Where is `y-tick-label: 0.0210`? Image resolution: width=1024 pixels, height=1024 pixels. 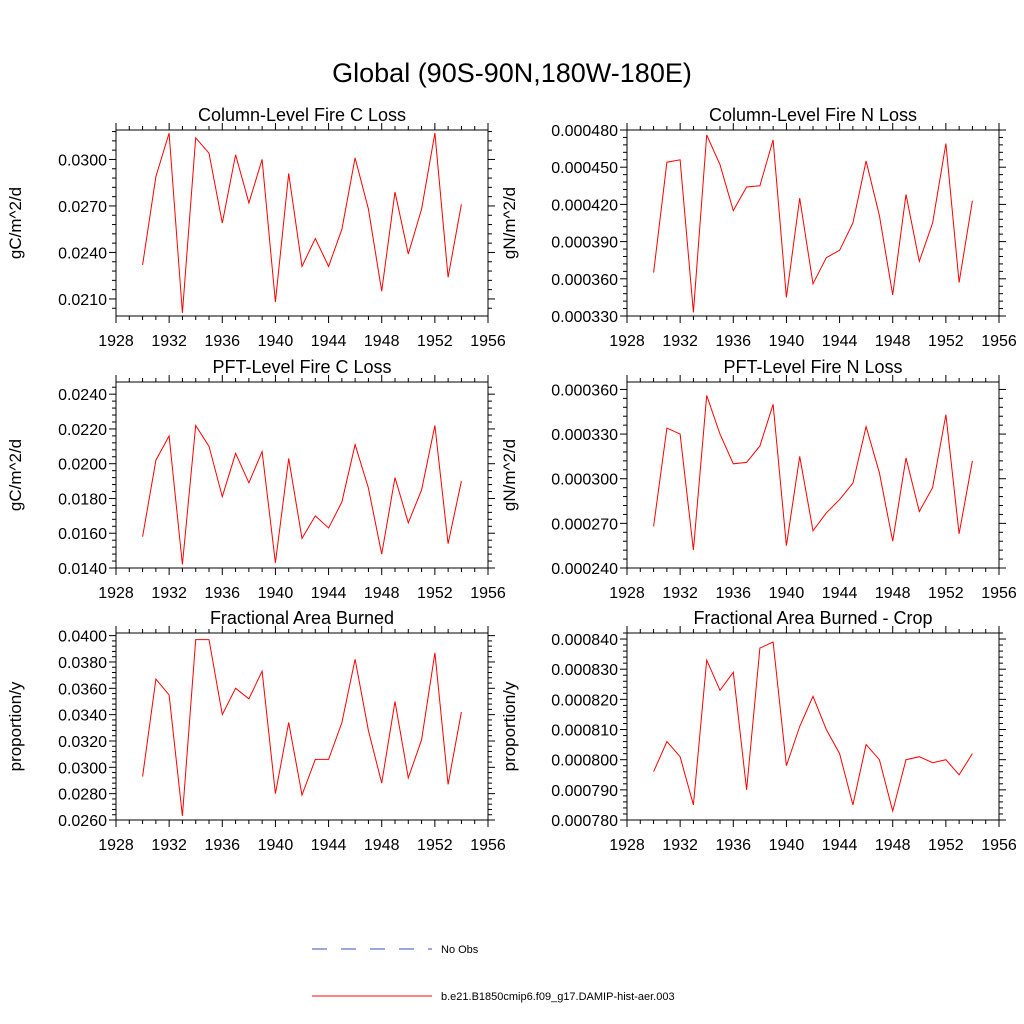
y-tick-label: 0.0210 is located at coordinates (82, 300).